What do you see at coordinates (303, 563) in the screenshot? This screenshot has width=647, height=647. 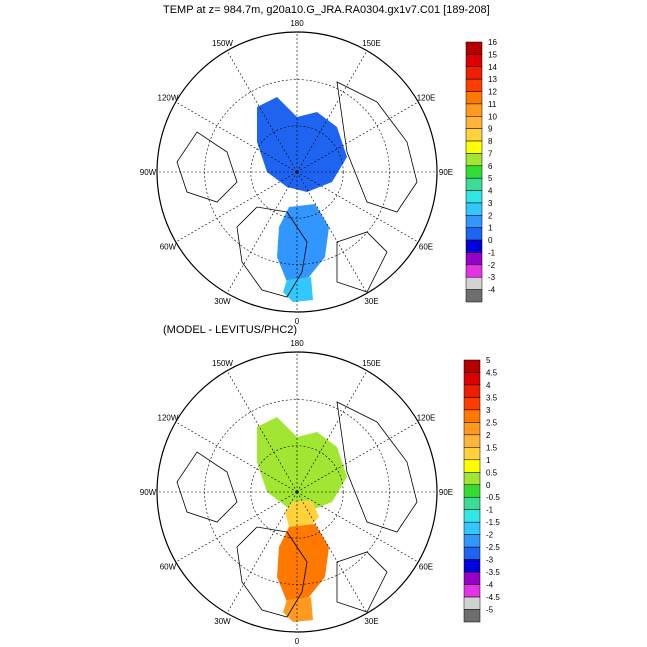 I see `region-nordic-seas` at bounding box center [303, 563].